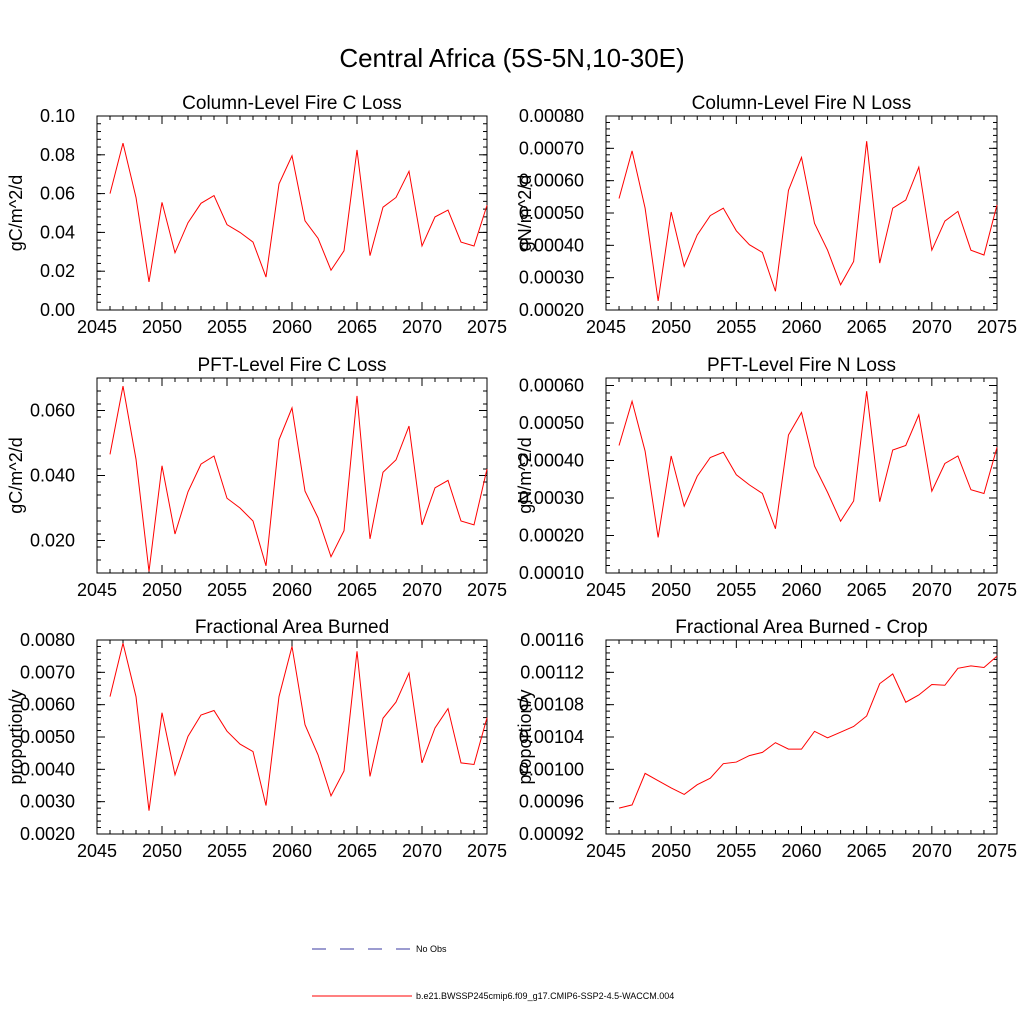 The image size is (1024, 1024). I want to click on y-tick-label: 0.00104, so click(551, 737).